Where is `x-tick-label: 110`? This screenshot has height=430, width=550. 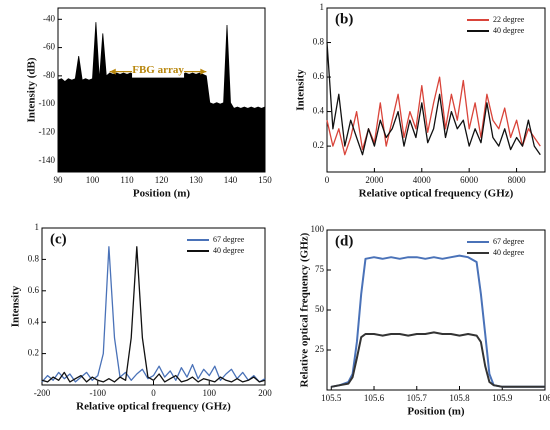
x-tick-label: 110 is located at coordinates (127, 180).